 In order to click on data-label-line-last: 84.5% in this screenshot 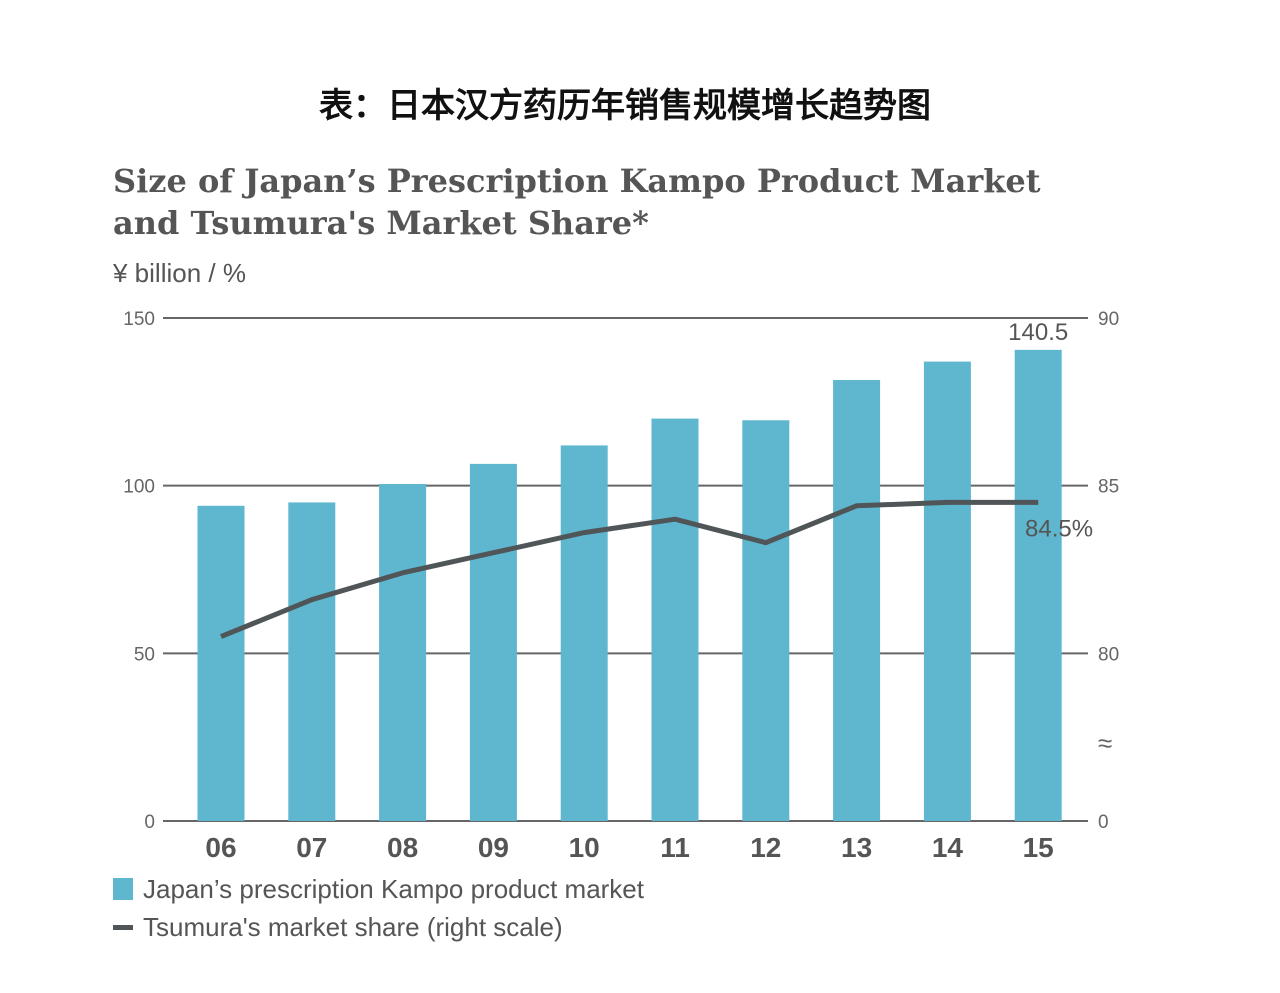, I will do `click(1059, 528)`.